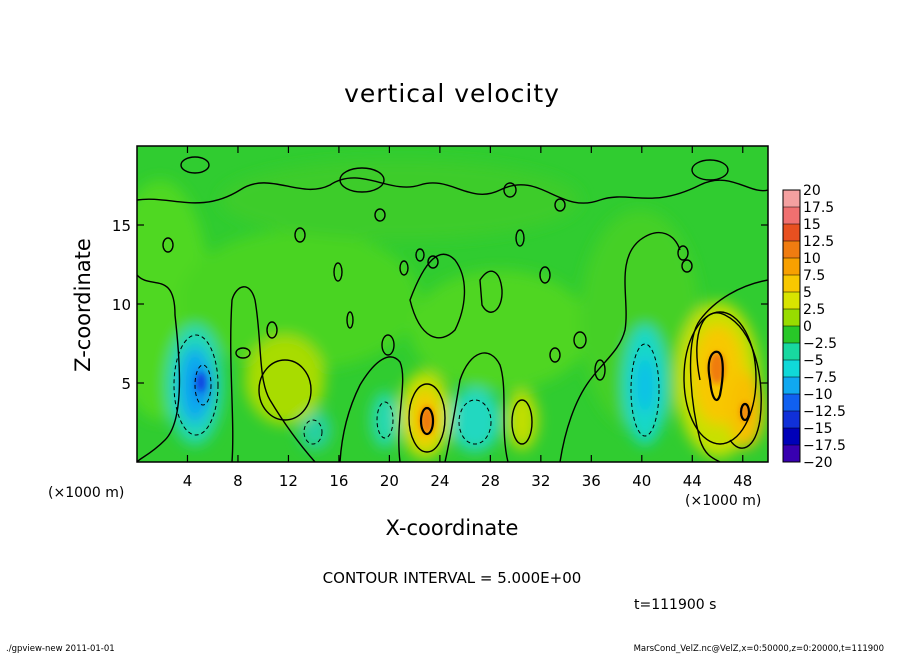 This screenshot has height=654, width=904. Describe the element at coordinates (452, 578) in the screenshot. I see `contour-interval-text: CONTOUR INTERVAL = 5.000E+00` at that location.